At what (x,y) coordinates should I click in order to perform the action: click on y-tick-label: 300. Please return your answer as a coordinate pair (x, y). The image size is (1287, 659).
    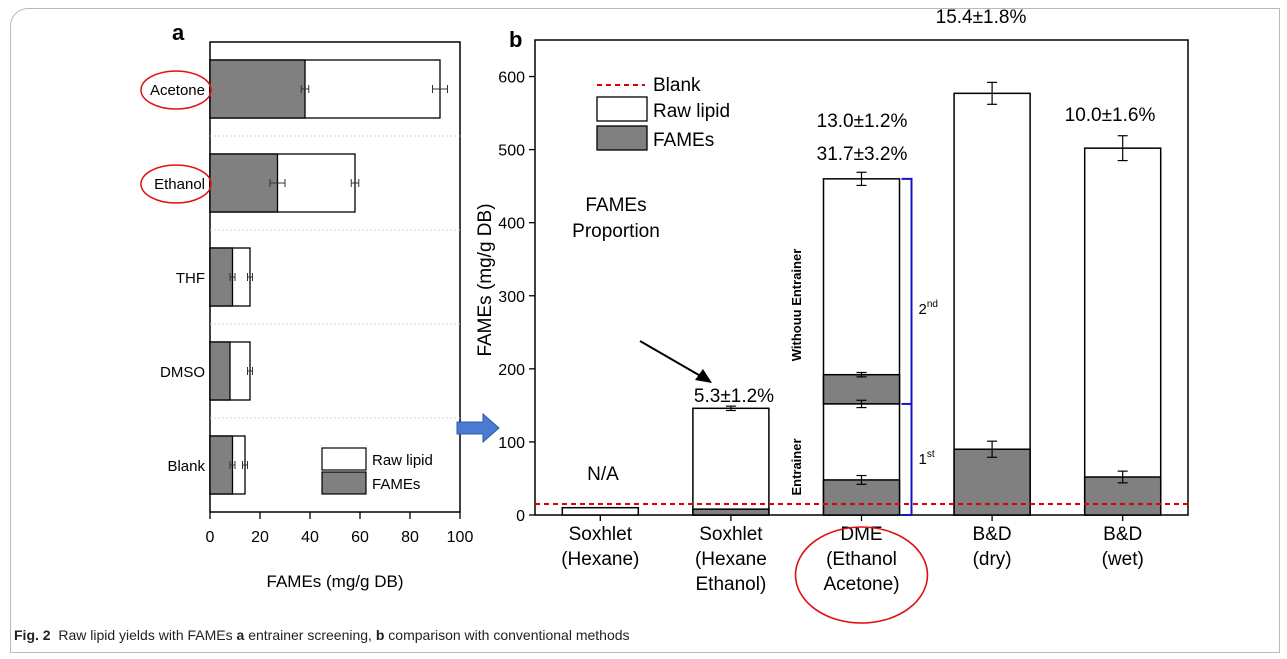
    Looking at the image, I should click on (511, 297).